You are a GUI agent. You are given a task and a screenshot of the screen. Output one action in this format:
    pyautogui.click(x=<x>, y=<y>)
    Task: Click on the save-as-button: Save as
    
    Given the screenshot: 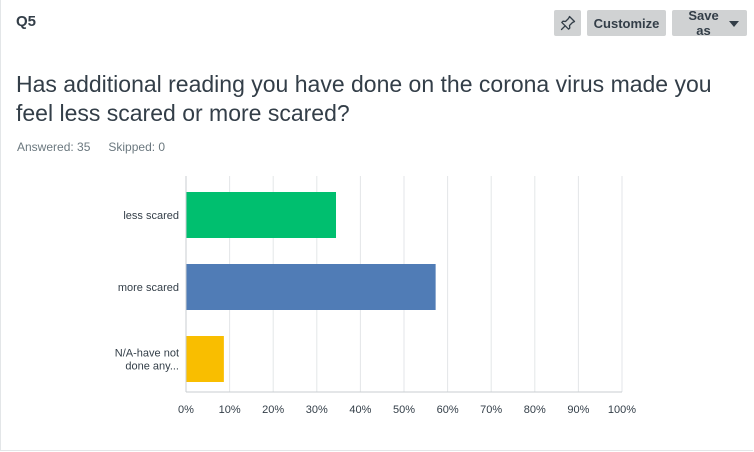 What is the action you would take?
    pyautogui.click(x=709, y=23)
    